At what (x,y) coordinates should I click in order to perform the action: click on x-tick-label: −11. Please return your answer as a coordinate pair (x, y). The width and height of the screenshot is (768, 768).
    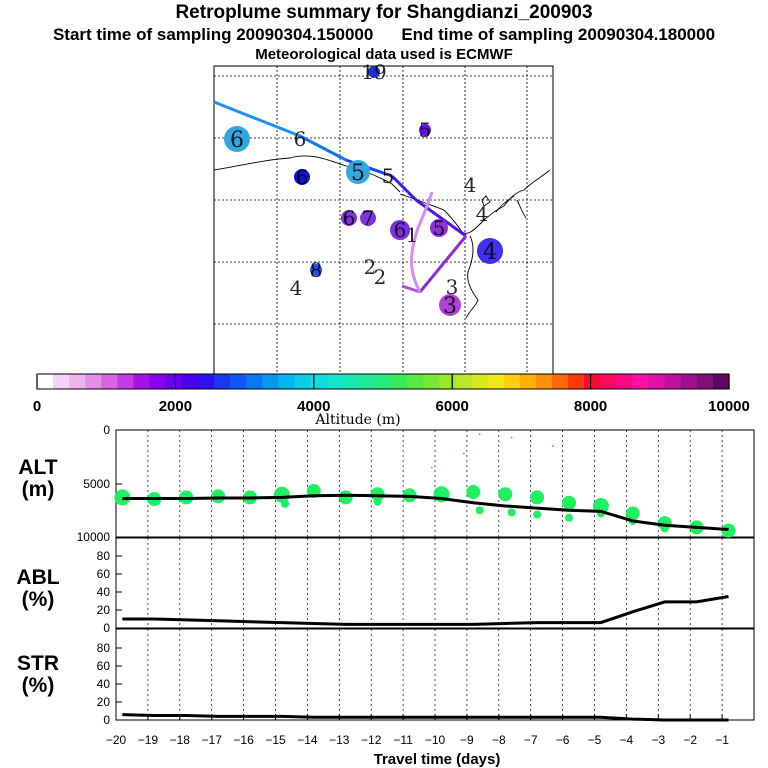
    Looking at the image, I should click on (403, 740).